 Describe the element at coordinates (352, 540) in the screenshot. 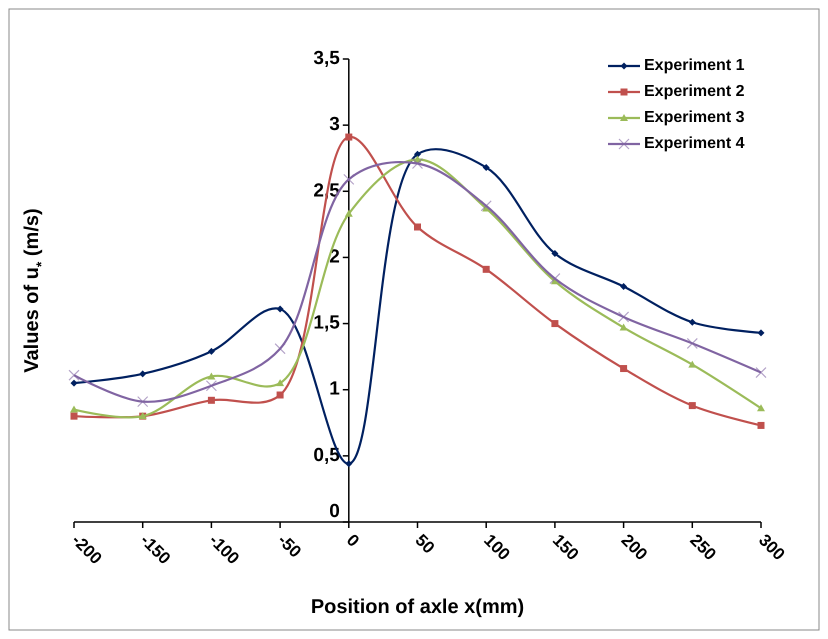

I see `x-tick-label: 0` at that location.